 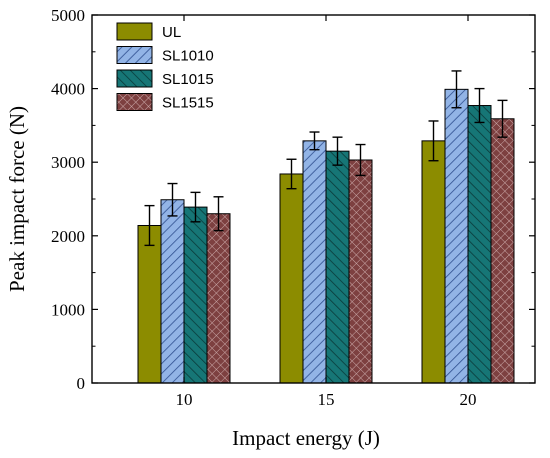 What do you see at coordinates (184, 399) in the screenshot?
I see `x-tick-label-10: 10` at bounding box center [184, 399].